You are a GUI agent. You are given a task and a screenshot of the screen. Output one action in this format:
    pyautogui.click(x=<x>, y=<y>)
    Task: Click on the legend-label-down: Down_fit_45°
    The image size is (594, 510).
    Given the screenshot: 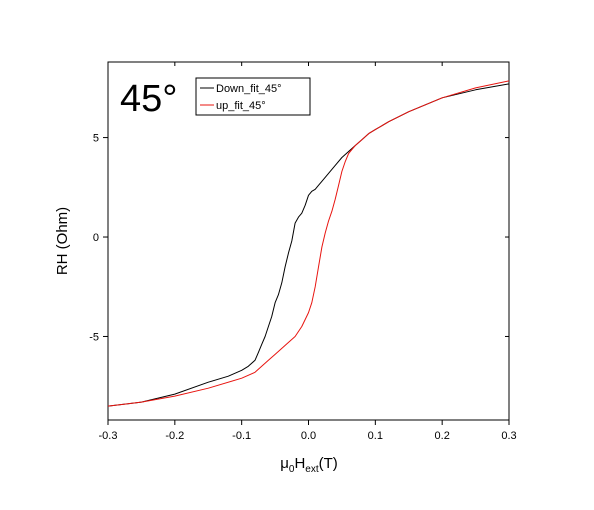 What is the action you would take?
    pyautogui.click(x=249, y=89)
    